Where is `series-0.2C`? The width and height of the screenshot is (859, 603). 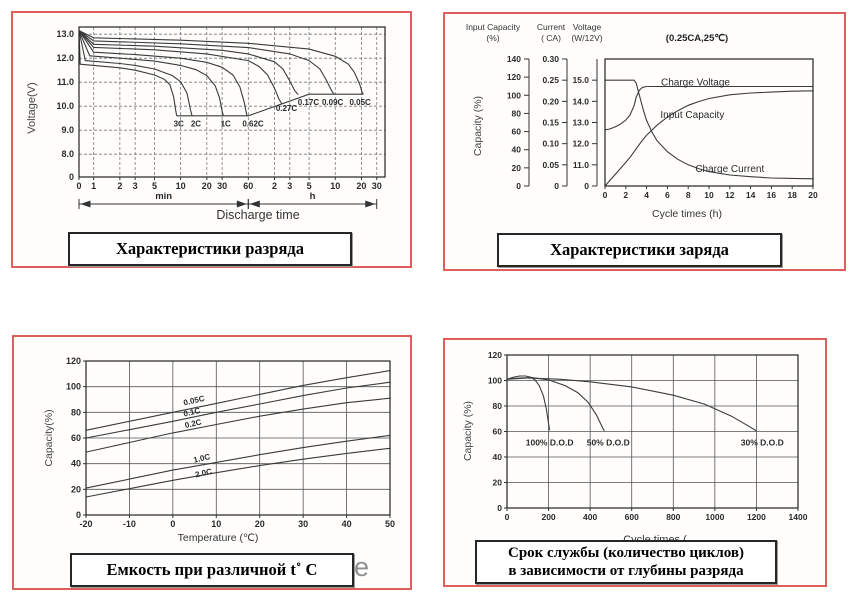
series-0.2C is located at coordinates (238, 425).